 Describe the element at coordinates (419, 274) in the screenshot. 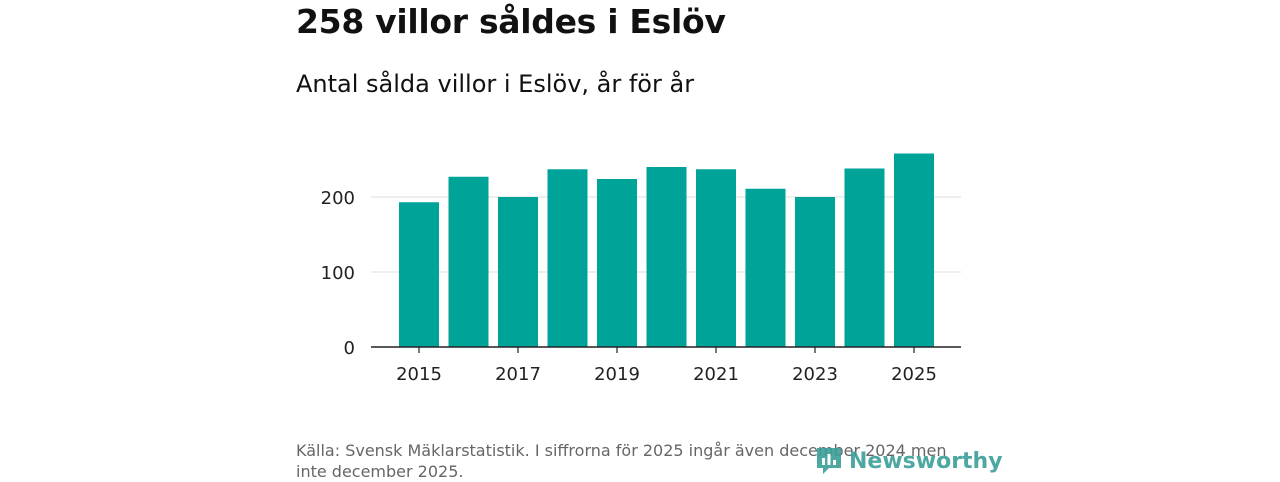

I see `bar-2015` at that location.